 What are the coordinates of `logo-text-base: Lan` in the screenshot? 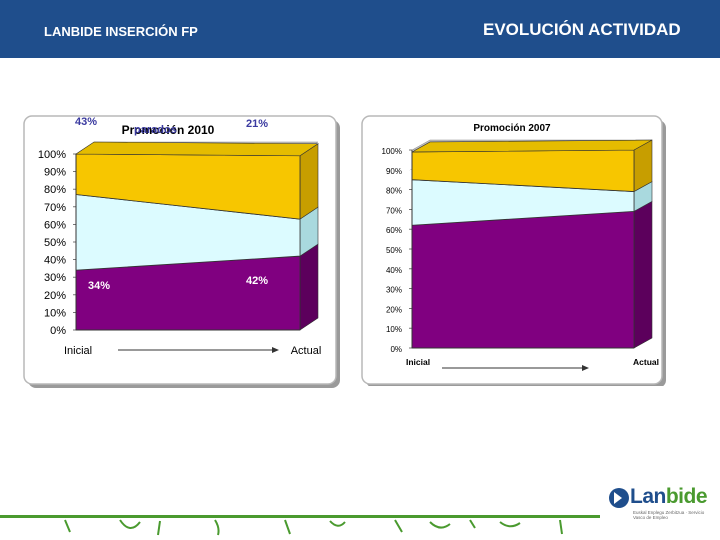 It's located at (648, 496).